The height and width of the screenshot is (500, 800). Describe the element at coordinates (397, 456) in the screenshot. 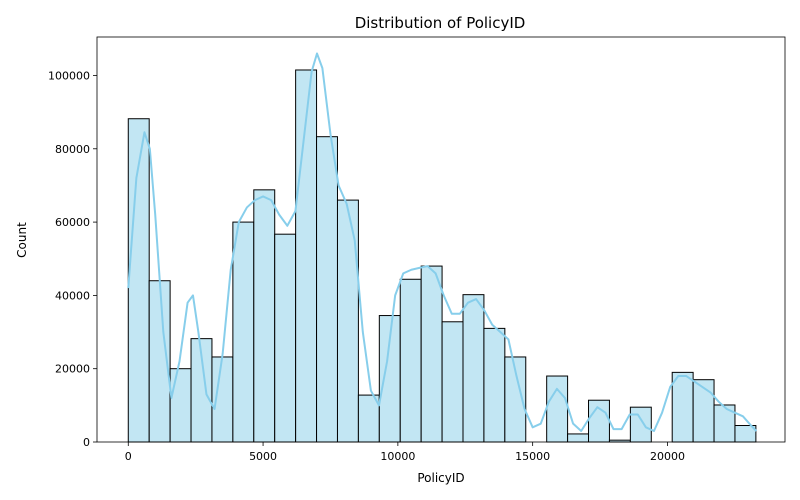

I see `x-tick-label: 10000` at that location.